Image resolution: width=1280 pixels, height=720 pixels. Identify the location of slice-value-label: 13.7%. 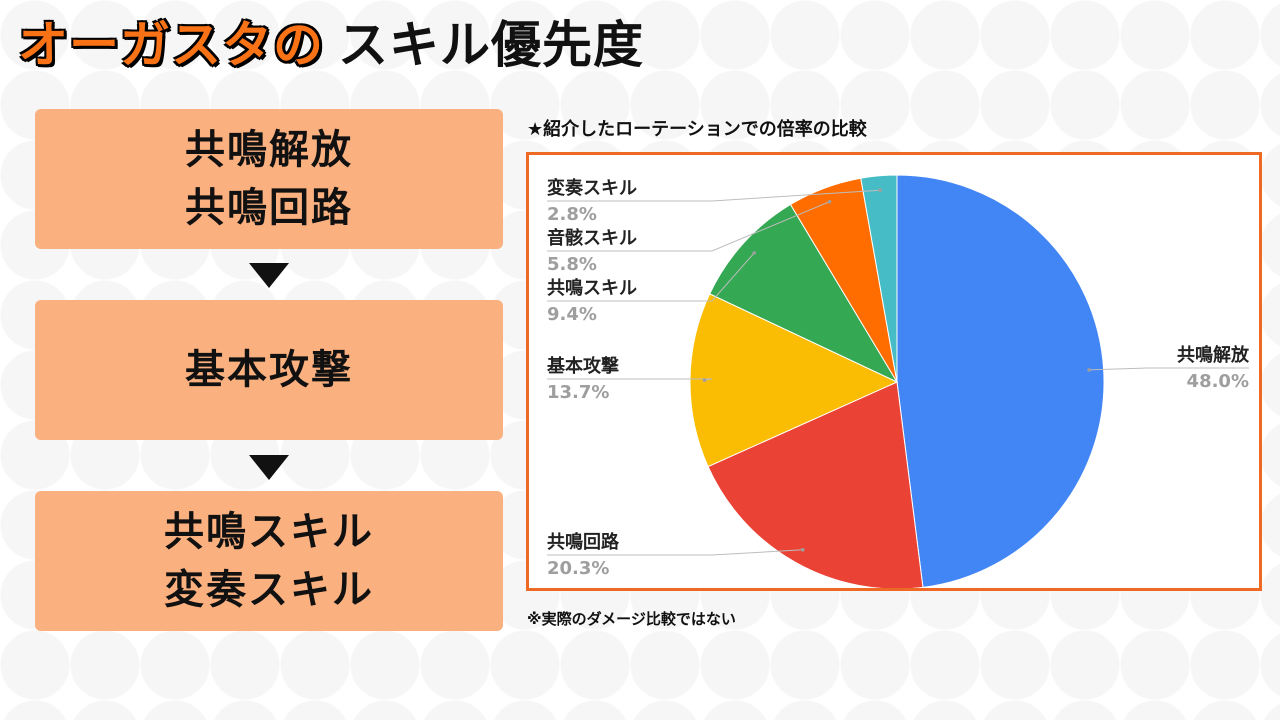
(578, 392).